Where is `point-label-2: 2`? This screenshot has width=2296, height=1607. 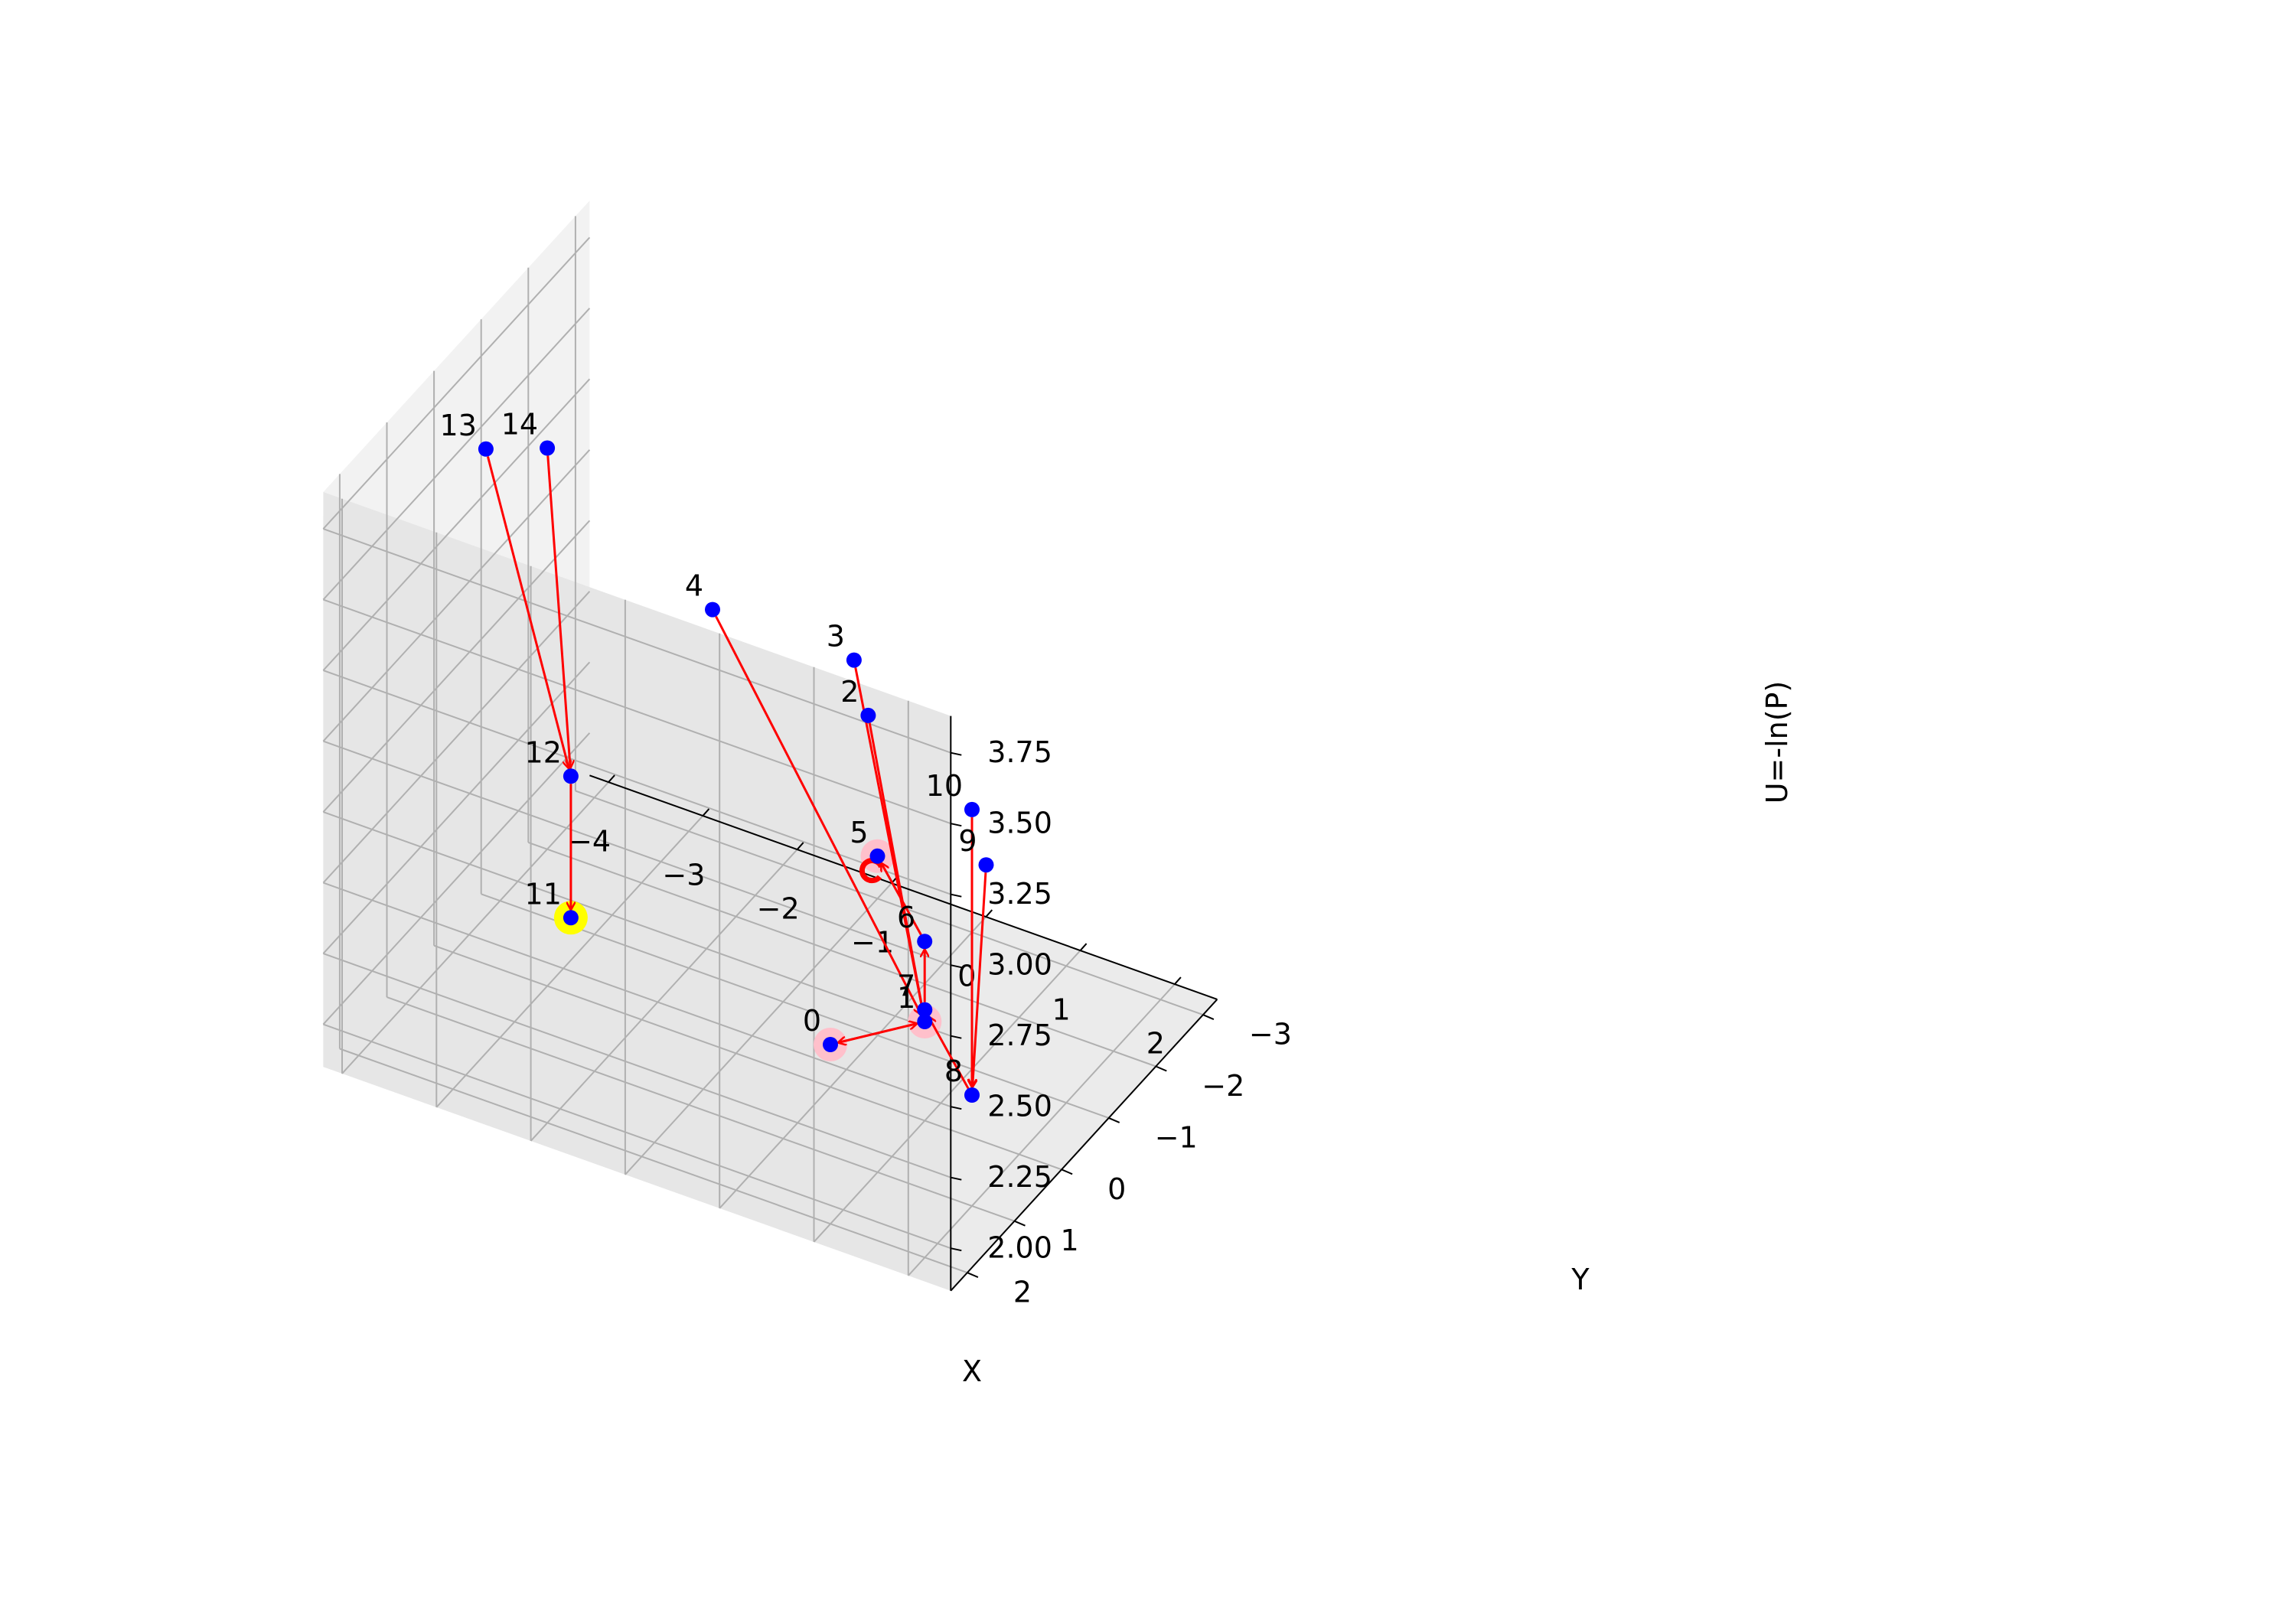 point-label-2: 2 is located at coordinates (849, 692).